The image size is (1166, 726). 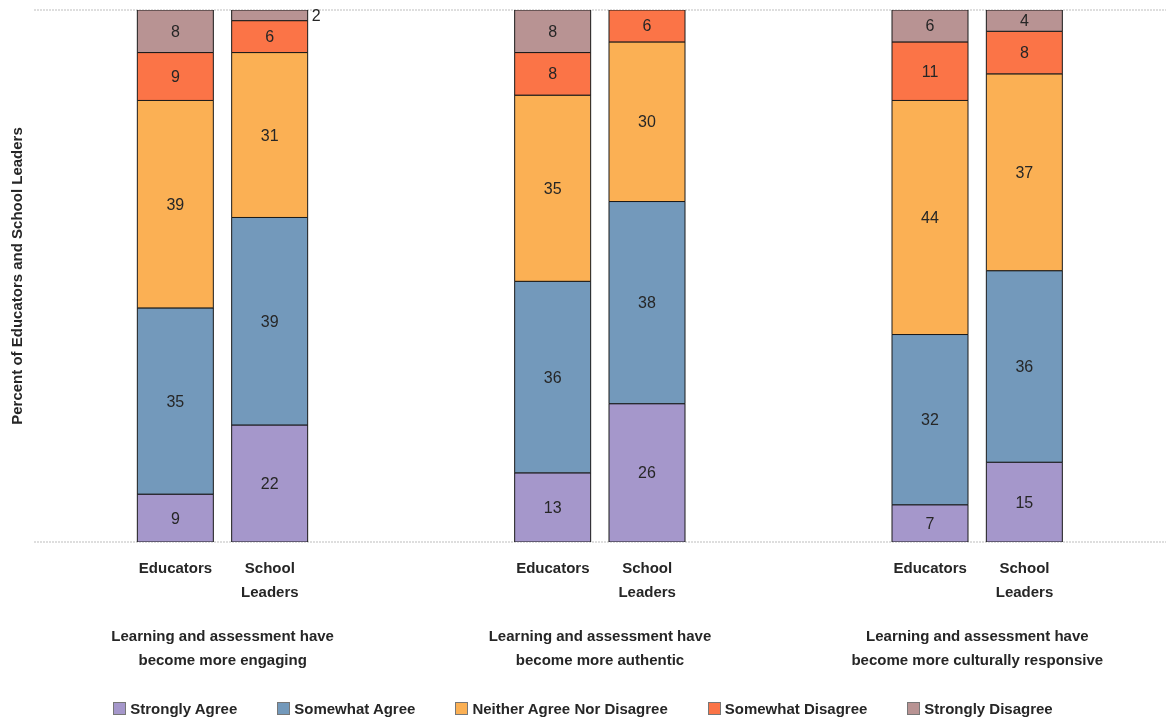 I want to click on data-label: 15, so click(x=1024, y=502).